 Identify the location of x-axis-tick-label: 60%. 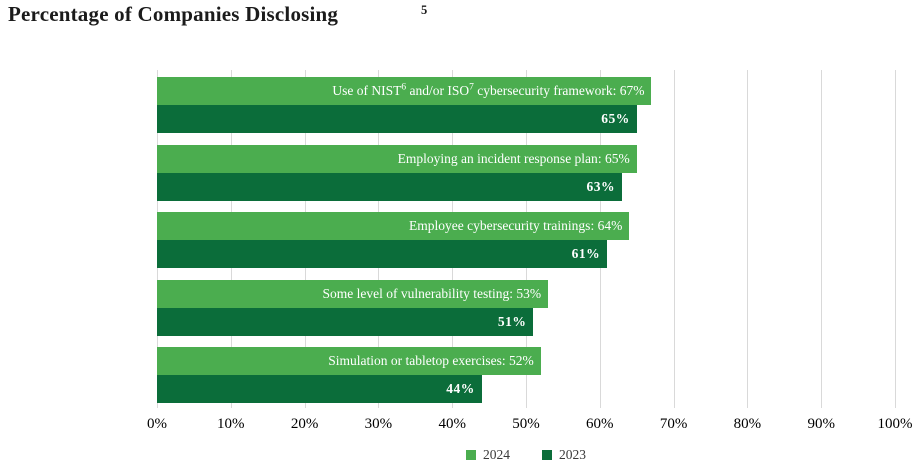
(600, 424).